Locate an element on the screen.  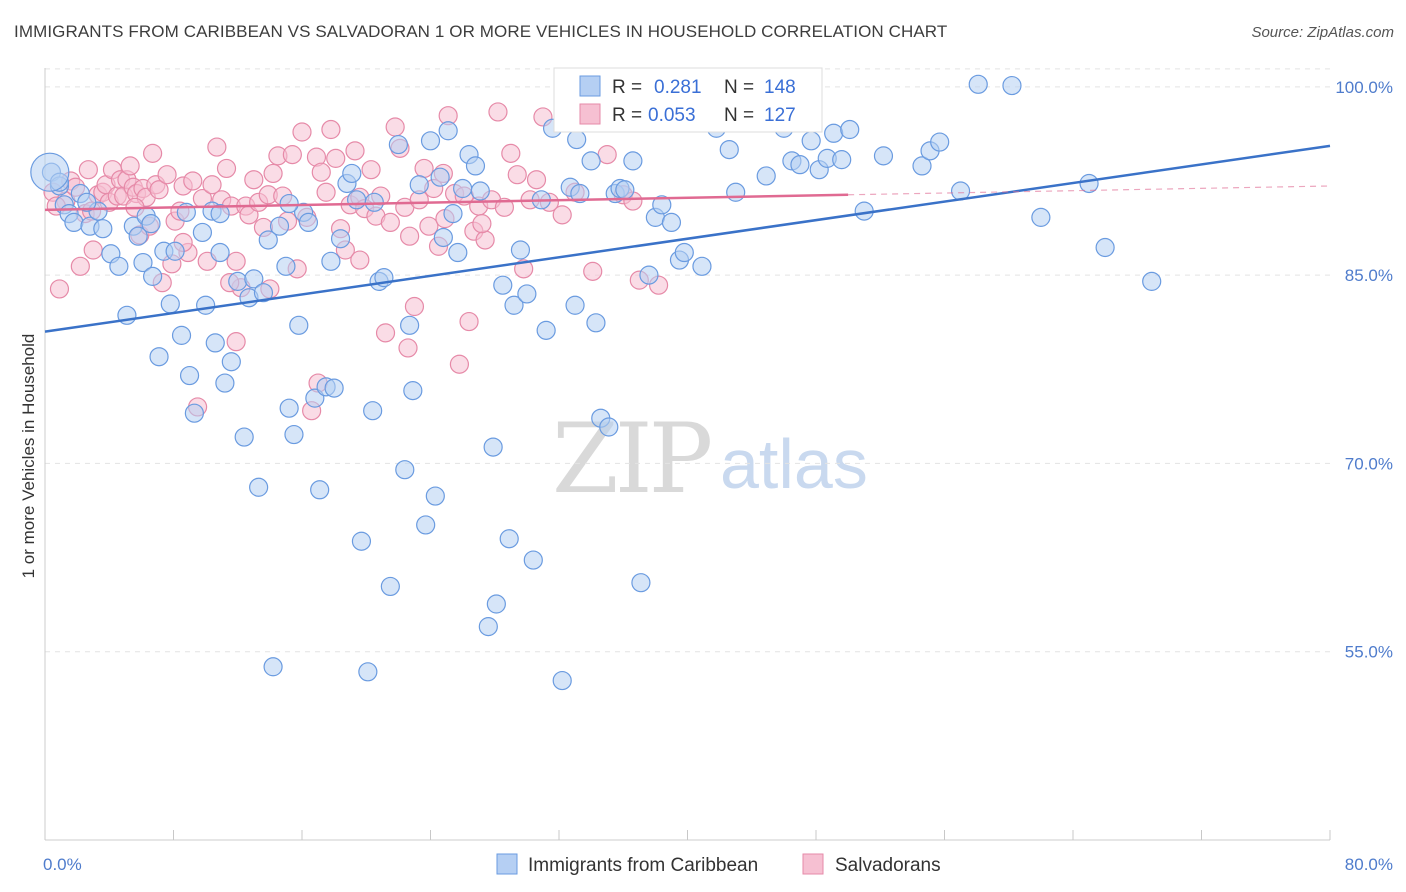
legend-r-label-caribbean: R = is located at coordinates (627, 87).